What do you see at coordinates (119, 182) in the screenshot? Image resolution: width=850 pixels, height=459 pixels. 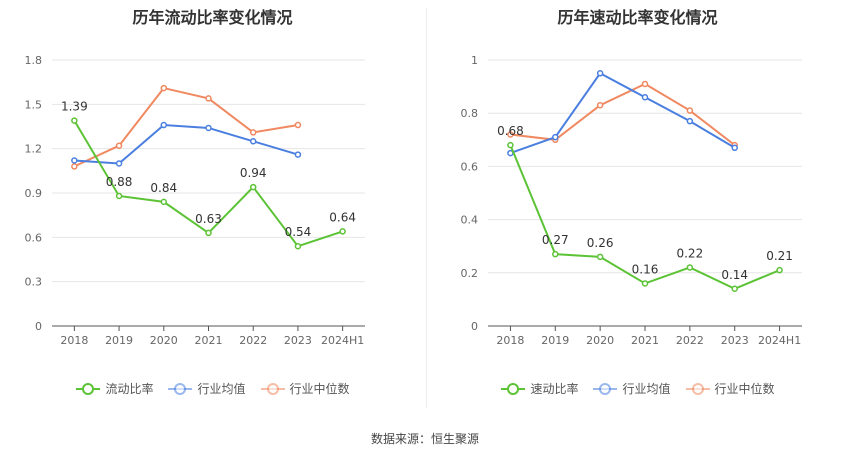 I see `data-label: 0.88` at bounding box center [119, 182].